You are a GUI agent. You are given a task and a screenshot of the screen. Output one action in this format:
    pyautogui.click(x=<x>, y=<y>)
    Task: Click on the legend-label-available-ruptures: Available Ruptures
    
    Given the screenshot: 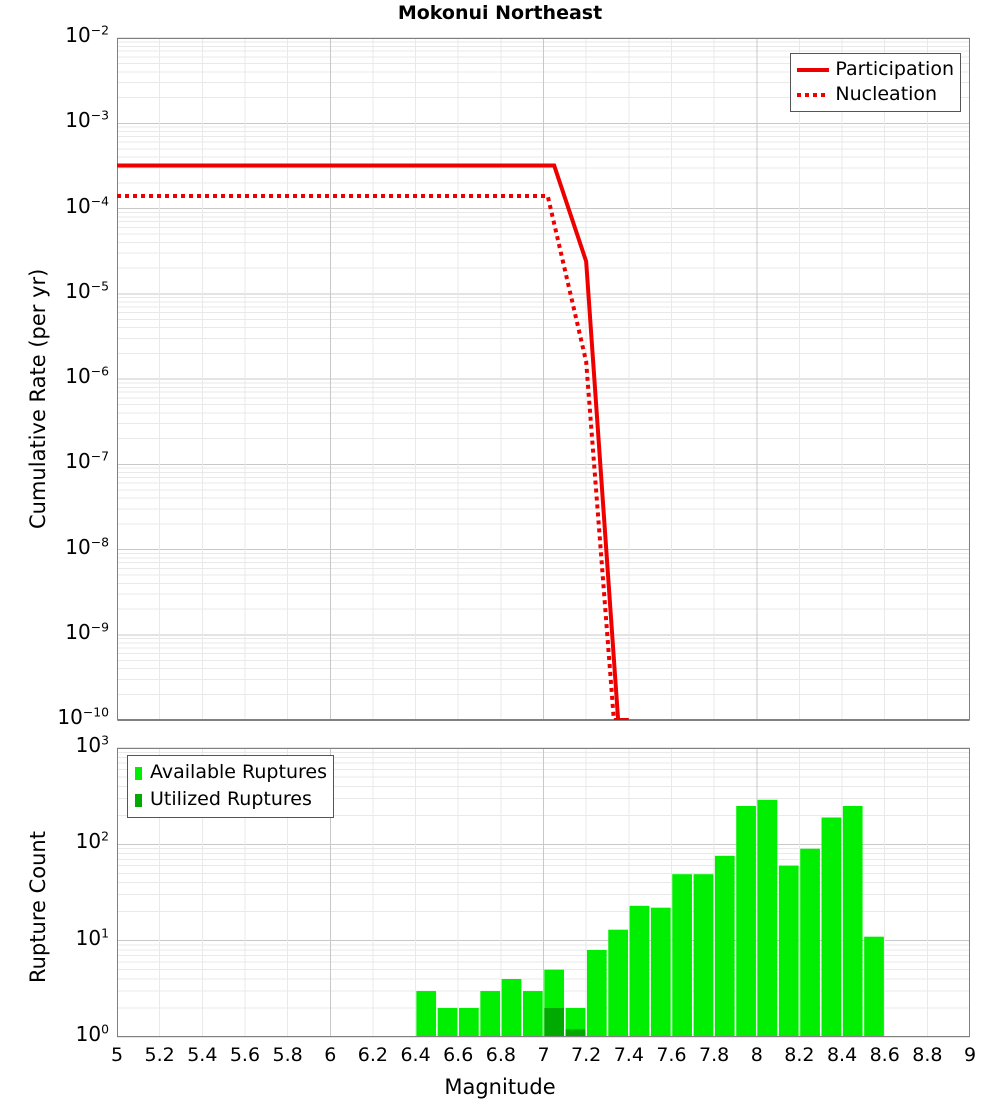 What is the action you would take?
    pyautogui.click(x=238, y=772)
    